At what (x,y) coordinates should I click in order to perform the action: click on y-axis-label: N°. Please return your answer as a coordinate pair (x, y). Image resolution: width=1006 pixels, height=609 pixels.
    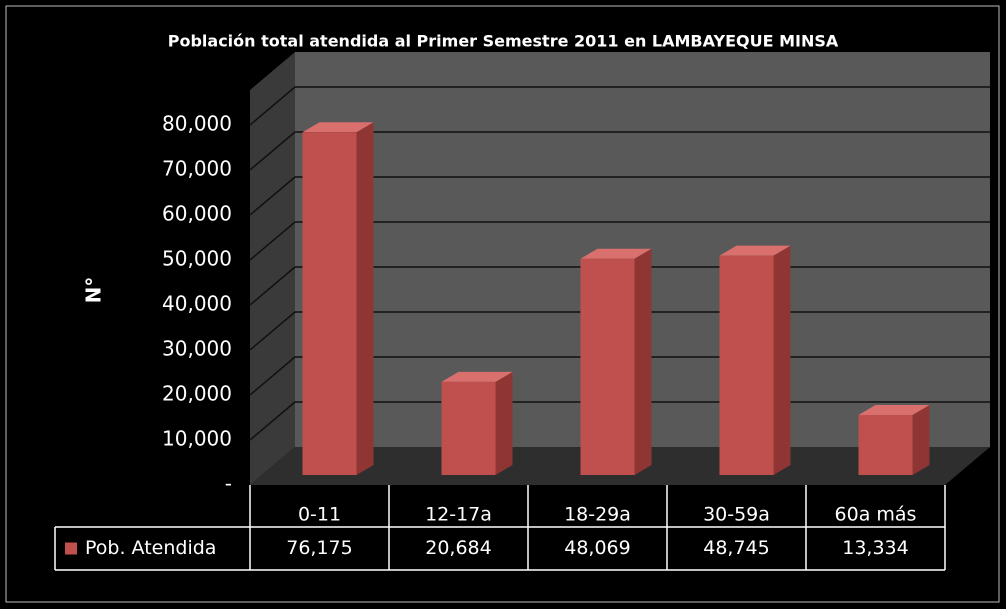
    Looking at the image, I should click on (94, 290).